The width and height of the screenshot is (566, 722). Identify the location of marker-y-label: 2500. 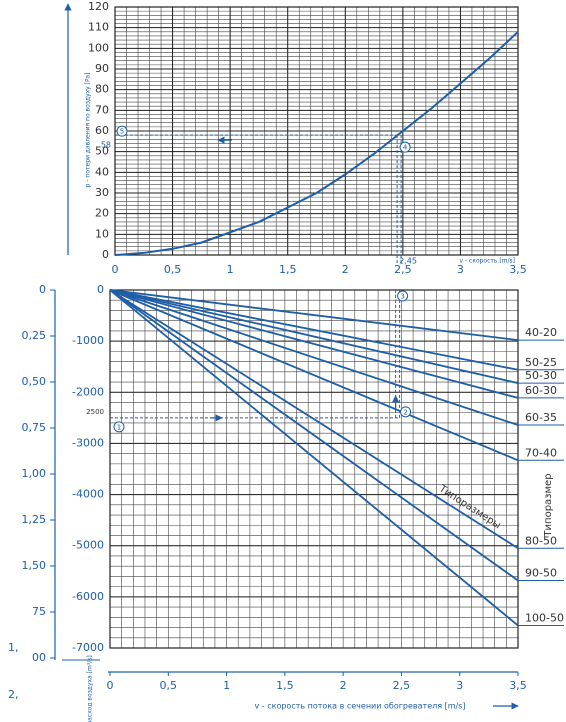
(95, 412).